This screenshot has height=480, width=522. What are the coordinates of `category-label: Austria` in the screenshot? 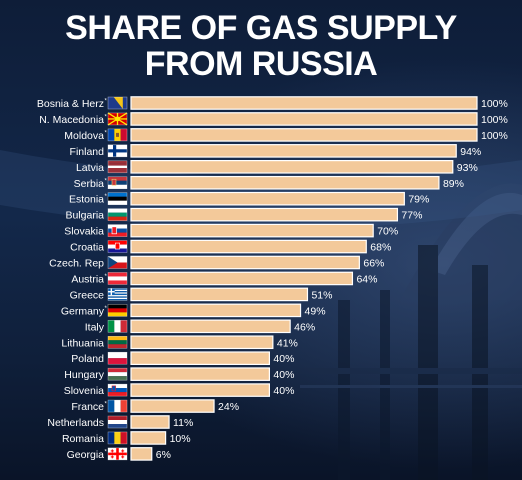 It's located at (87, 279).